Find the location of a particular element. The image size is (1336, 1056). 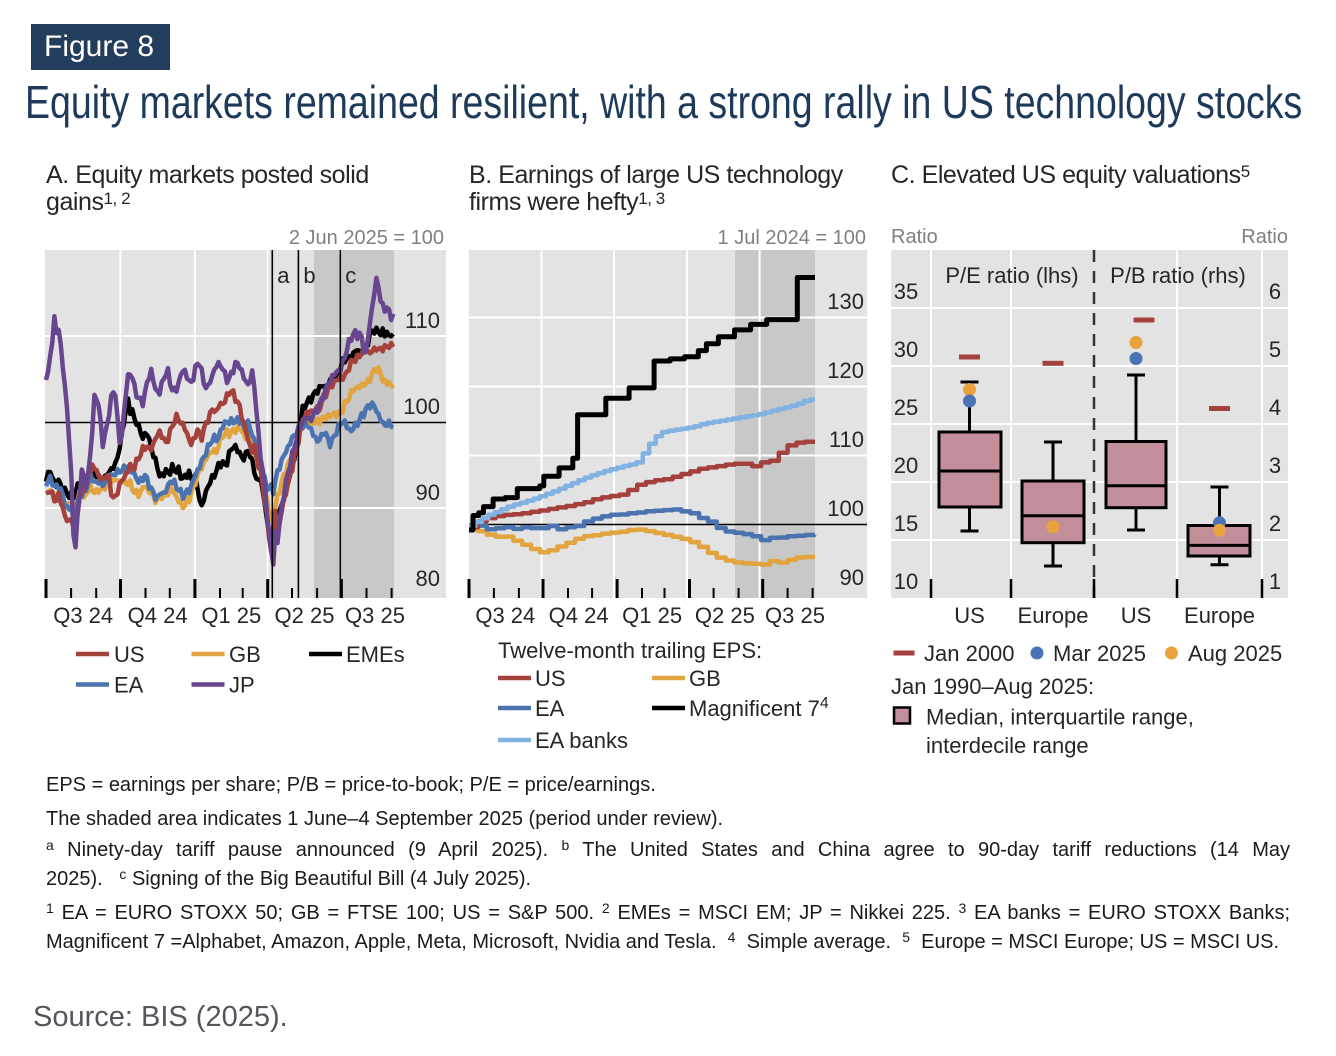

svg-text: Twelve-month trailing EPS: is located at coordinates (630, 650).